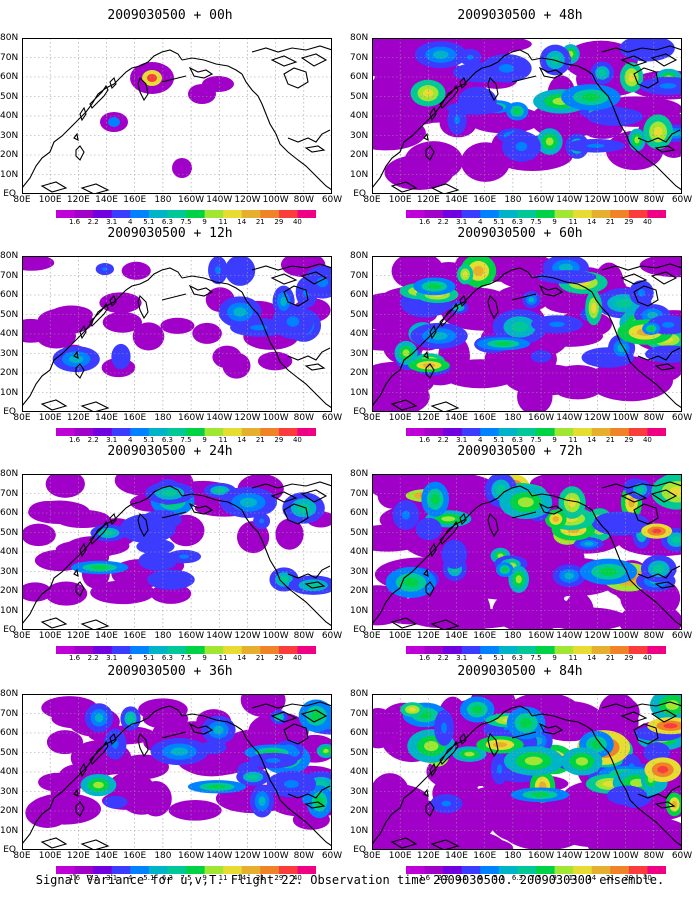  Describe the element at coordinates (359, 57) in the screenshot. I see `latitude-label: 70N` at that location.